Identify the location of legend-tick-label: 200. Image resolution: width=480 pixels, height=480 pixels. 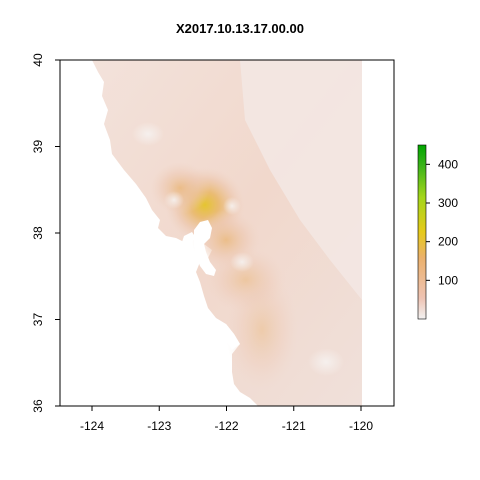
(448, 242).